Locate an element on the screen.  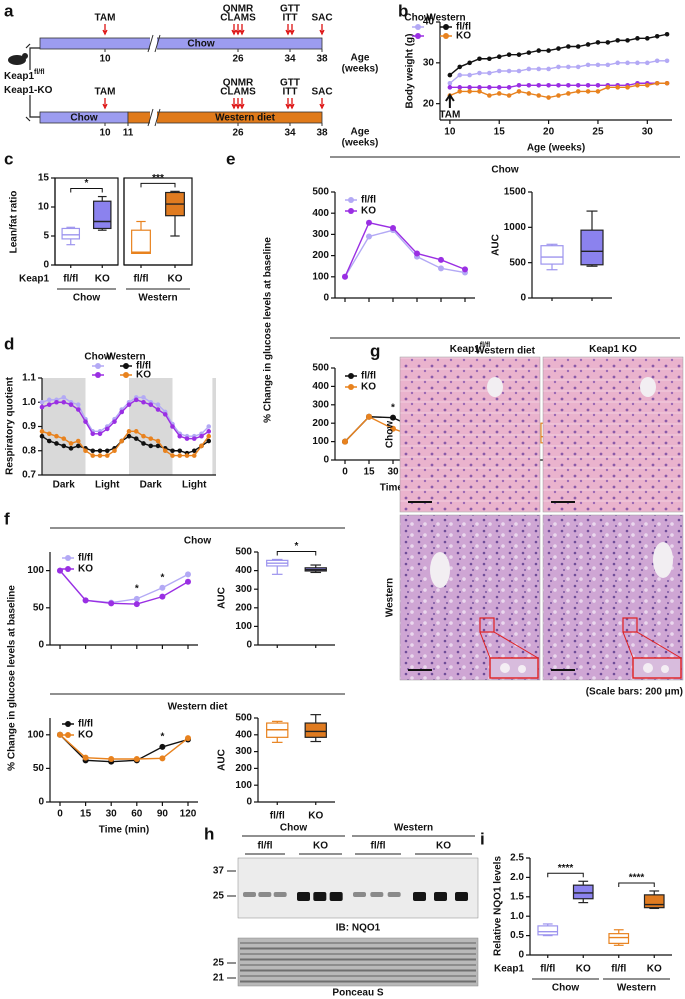
group-label: Western is located at coordinates (413, 828).